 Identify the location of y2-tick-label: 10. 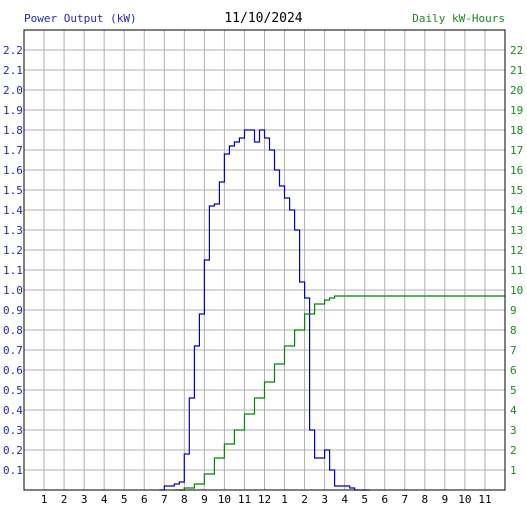
(516, 290).